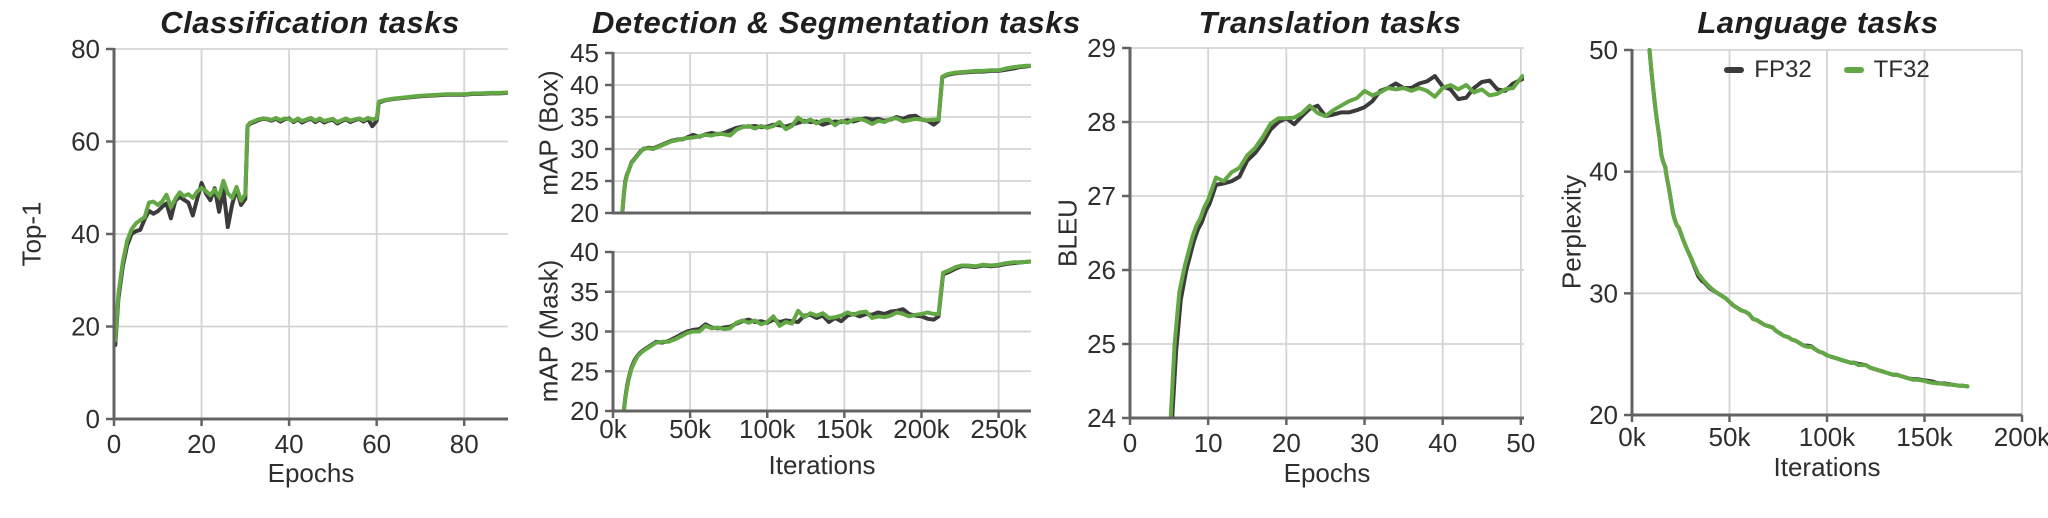  What do you see at coordinates (31, 234) in the screenshot?
I see `y-axis-label-top1: Top-1` at bounding box center [31, 234].